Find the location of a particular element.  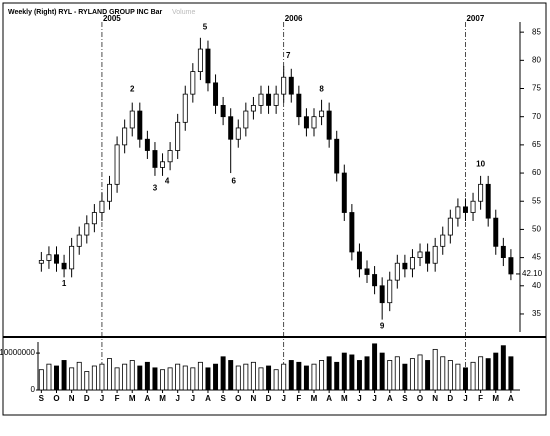

wave-label: 8 is located at coordinates (321, 89).